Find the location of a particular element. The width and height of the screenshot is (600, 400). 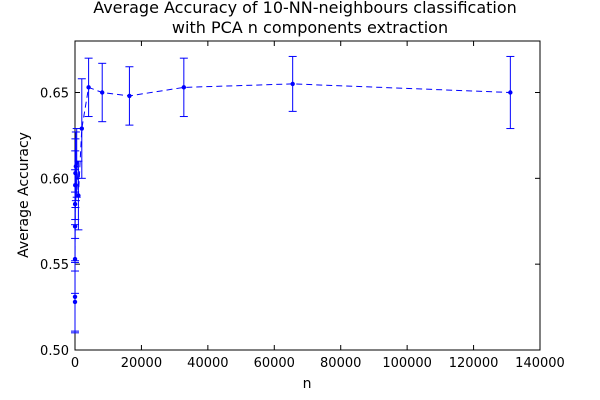

x-tick-label: 60000 is located at coordinates (274, 363).